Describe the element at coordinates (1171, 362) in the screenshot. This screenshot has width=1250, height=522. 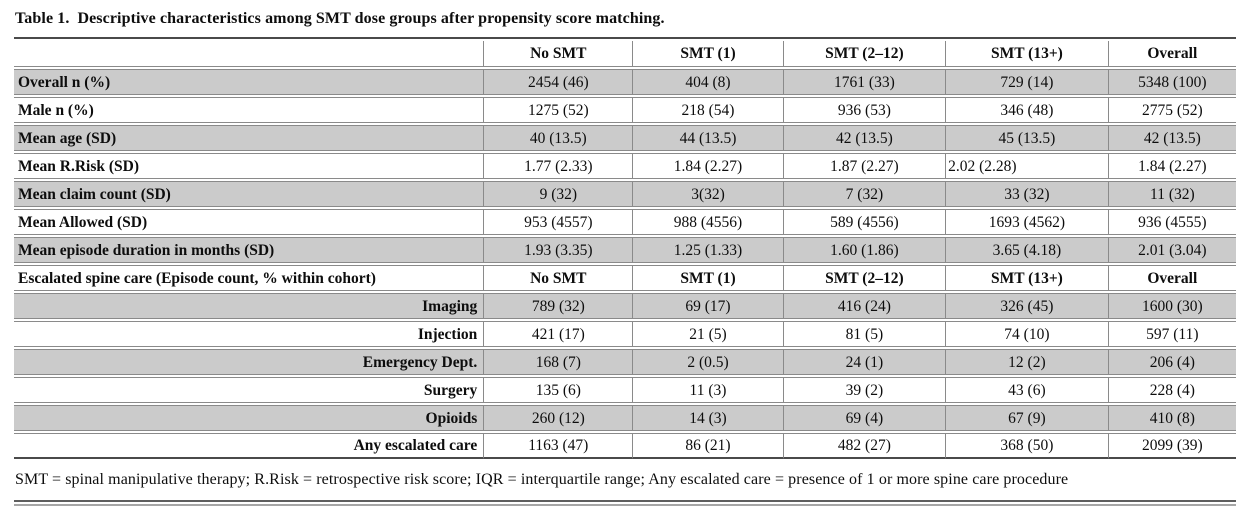
I see `value-cell: 206 (4)` at that location.